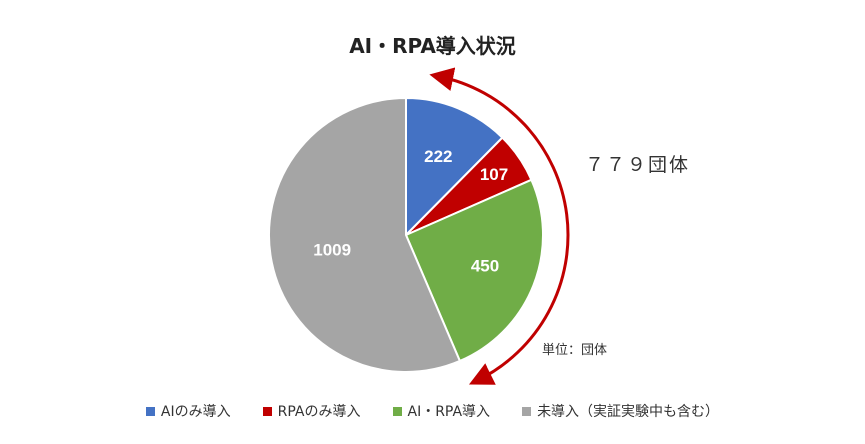 The height and width of the screenshot is (444, 865). I want to click on legend-label: AIのみ導入, so click(195, 412).